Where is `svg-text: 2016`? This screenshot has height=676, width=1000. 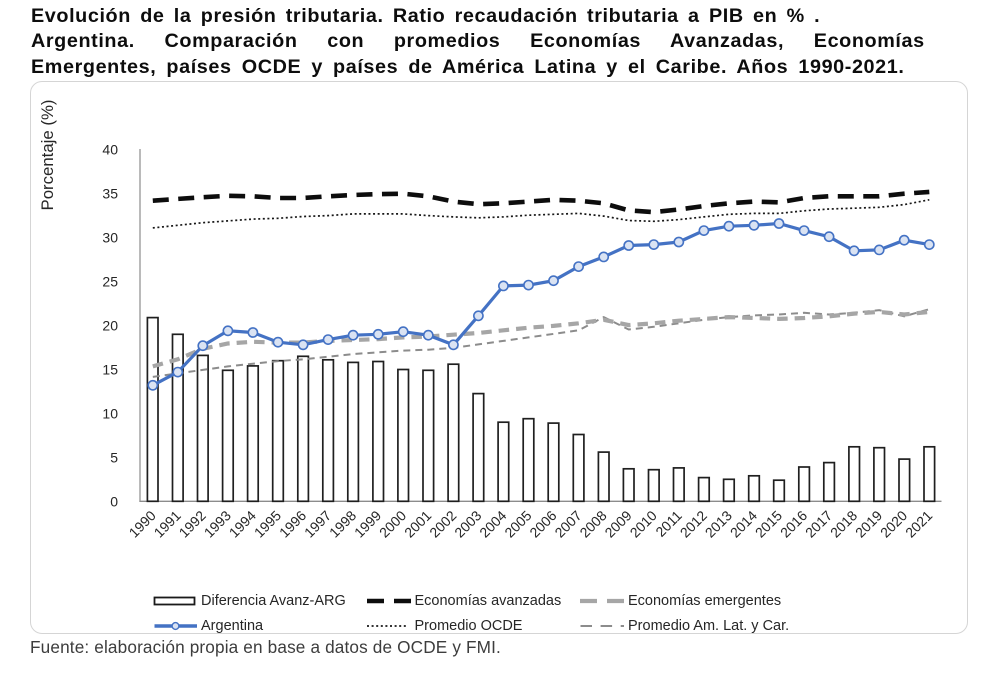 svg-text: 2016 is located at coordinates (793, 523).